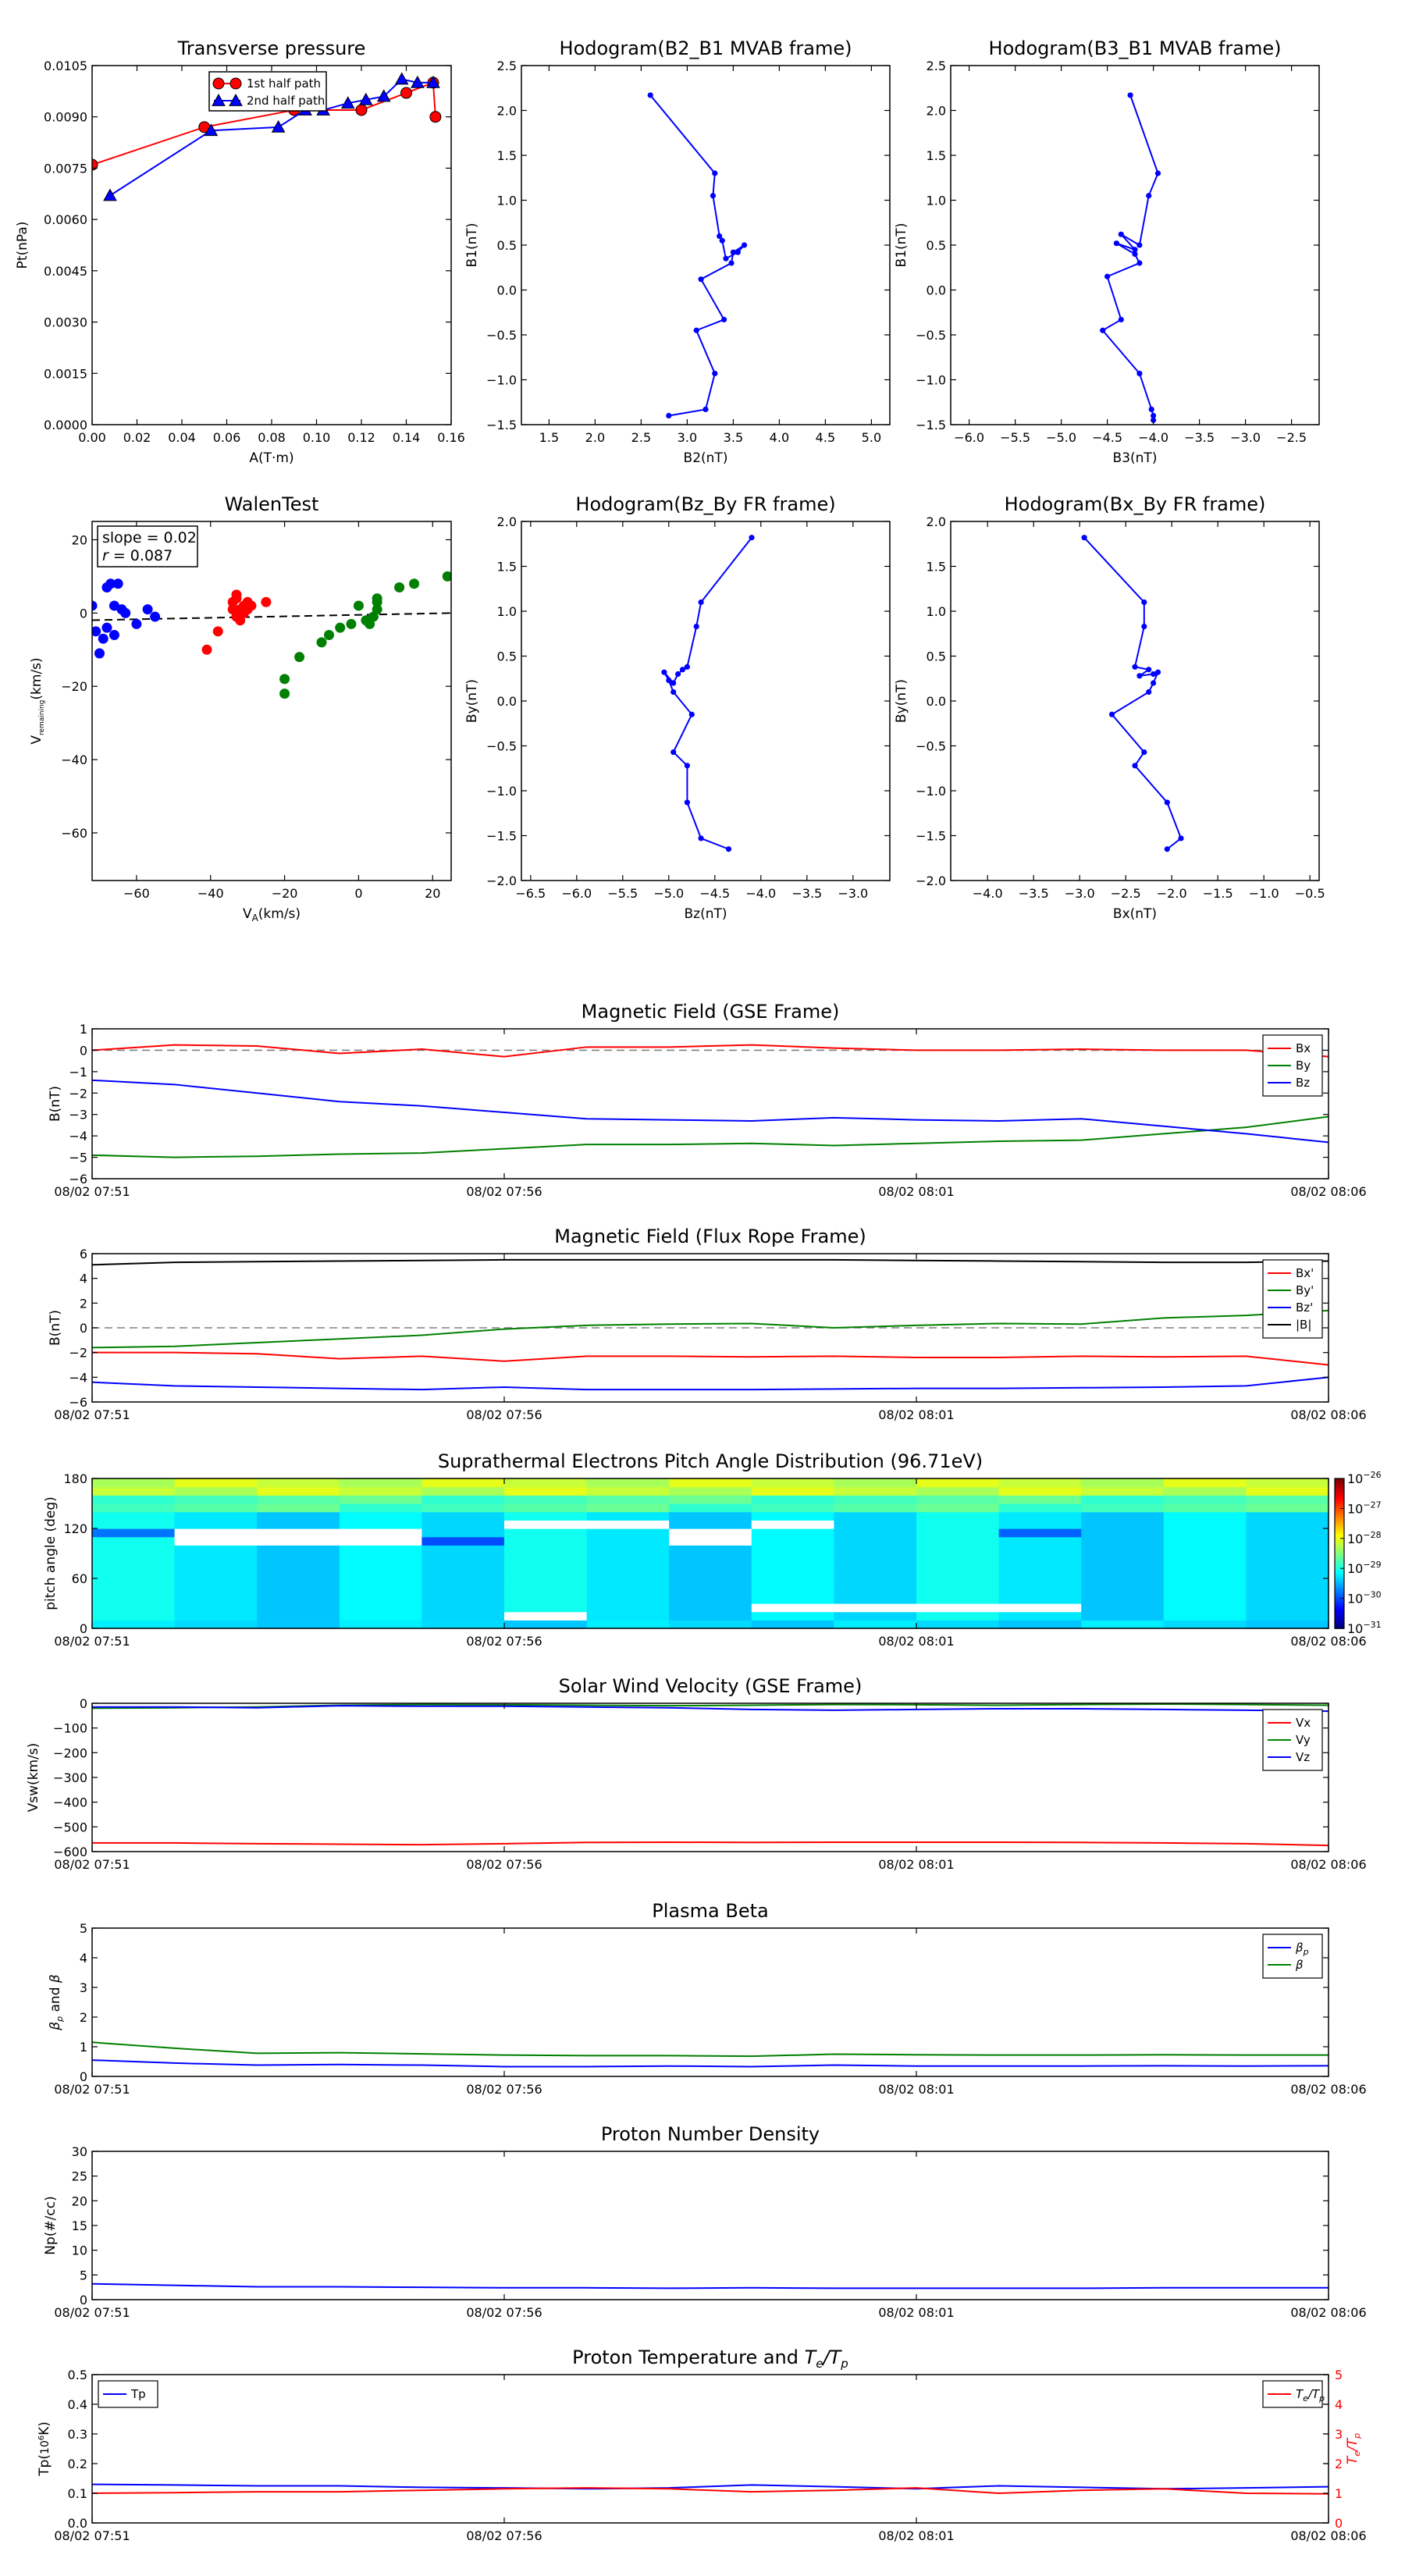 The image size is (1405, 2576). What do you see at coordinates (1153, 437) in the screenshot?
I see `h2-xtick-label: −4.0` at bounding box center [1153, 437].